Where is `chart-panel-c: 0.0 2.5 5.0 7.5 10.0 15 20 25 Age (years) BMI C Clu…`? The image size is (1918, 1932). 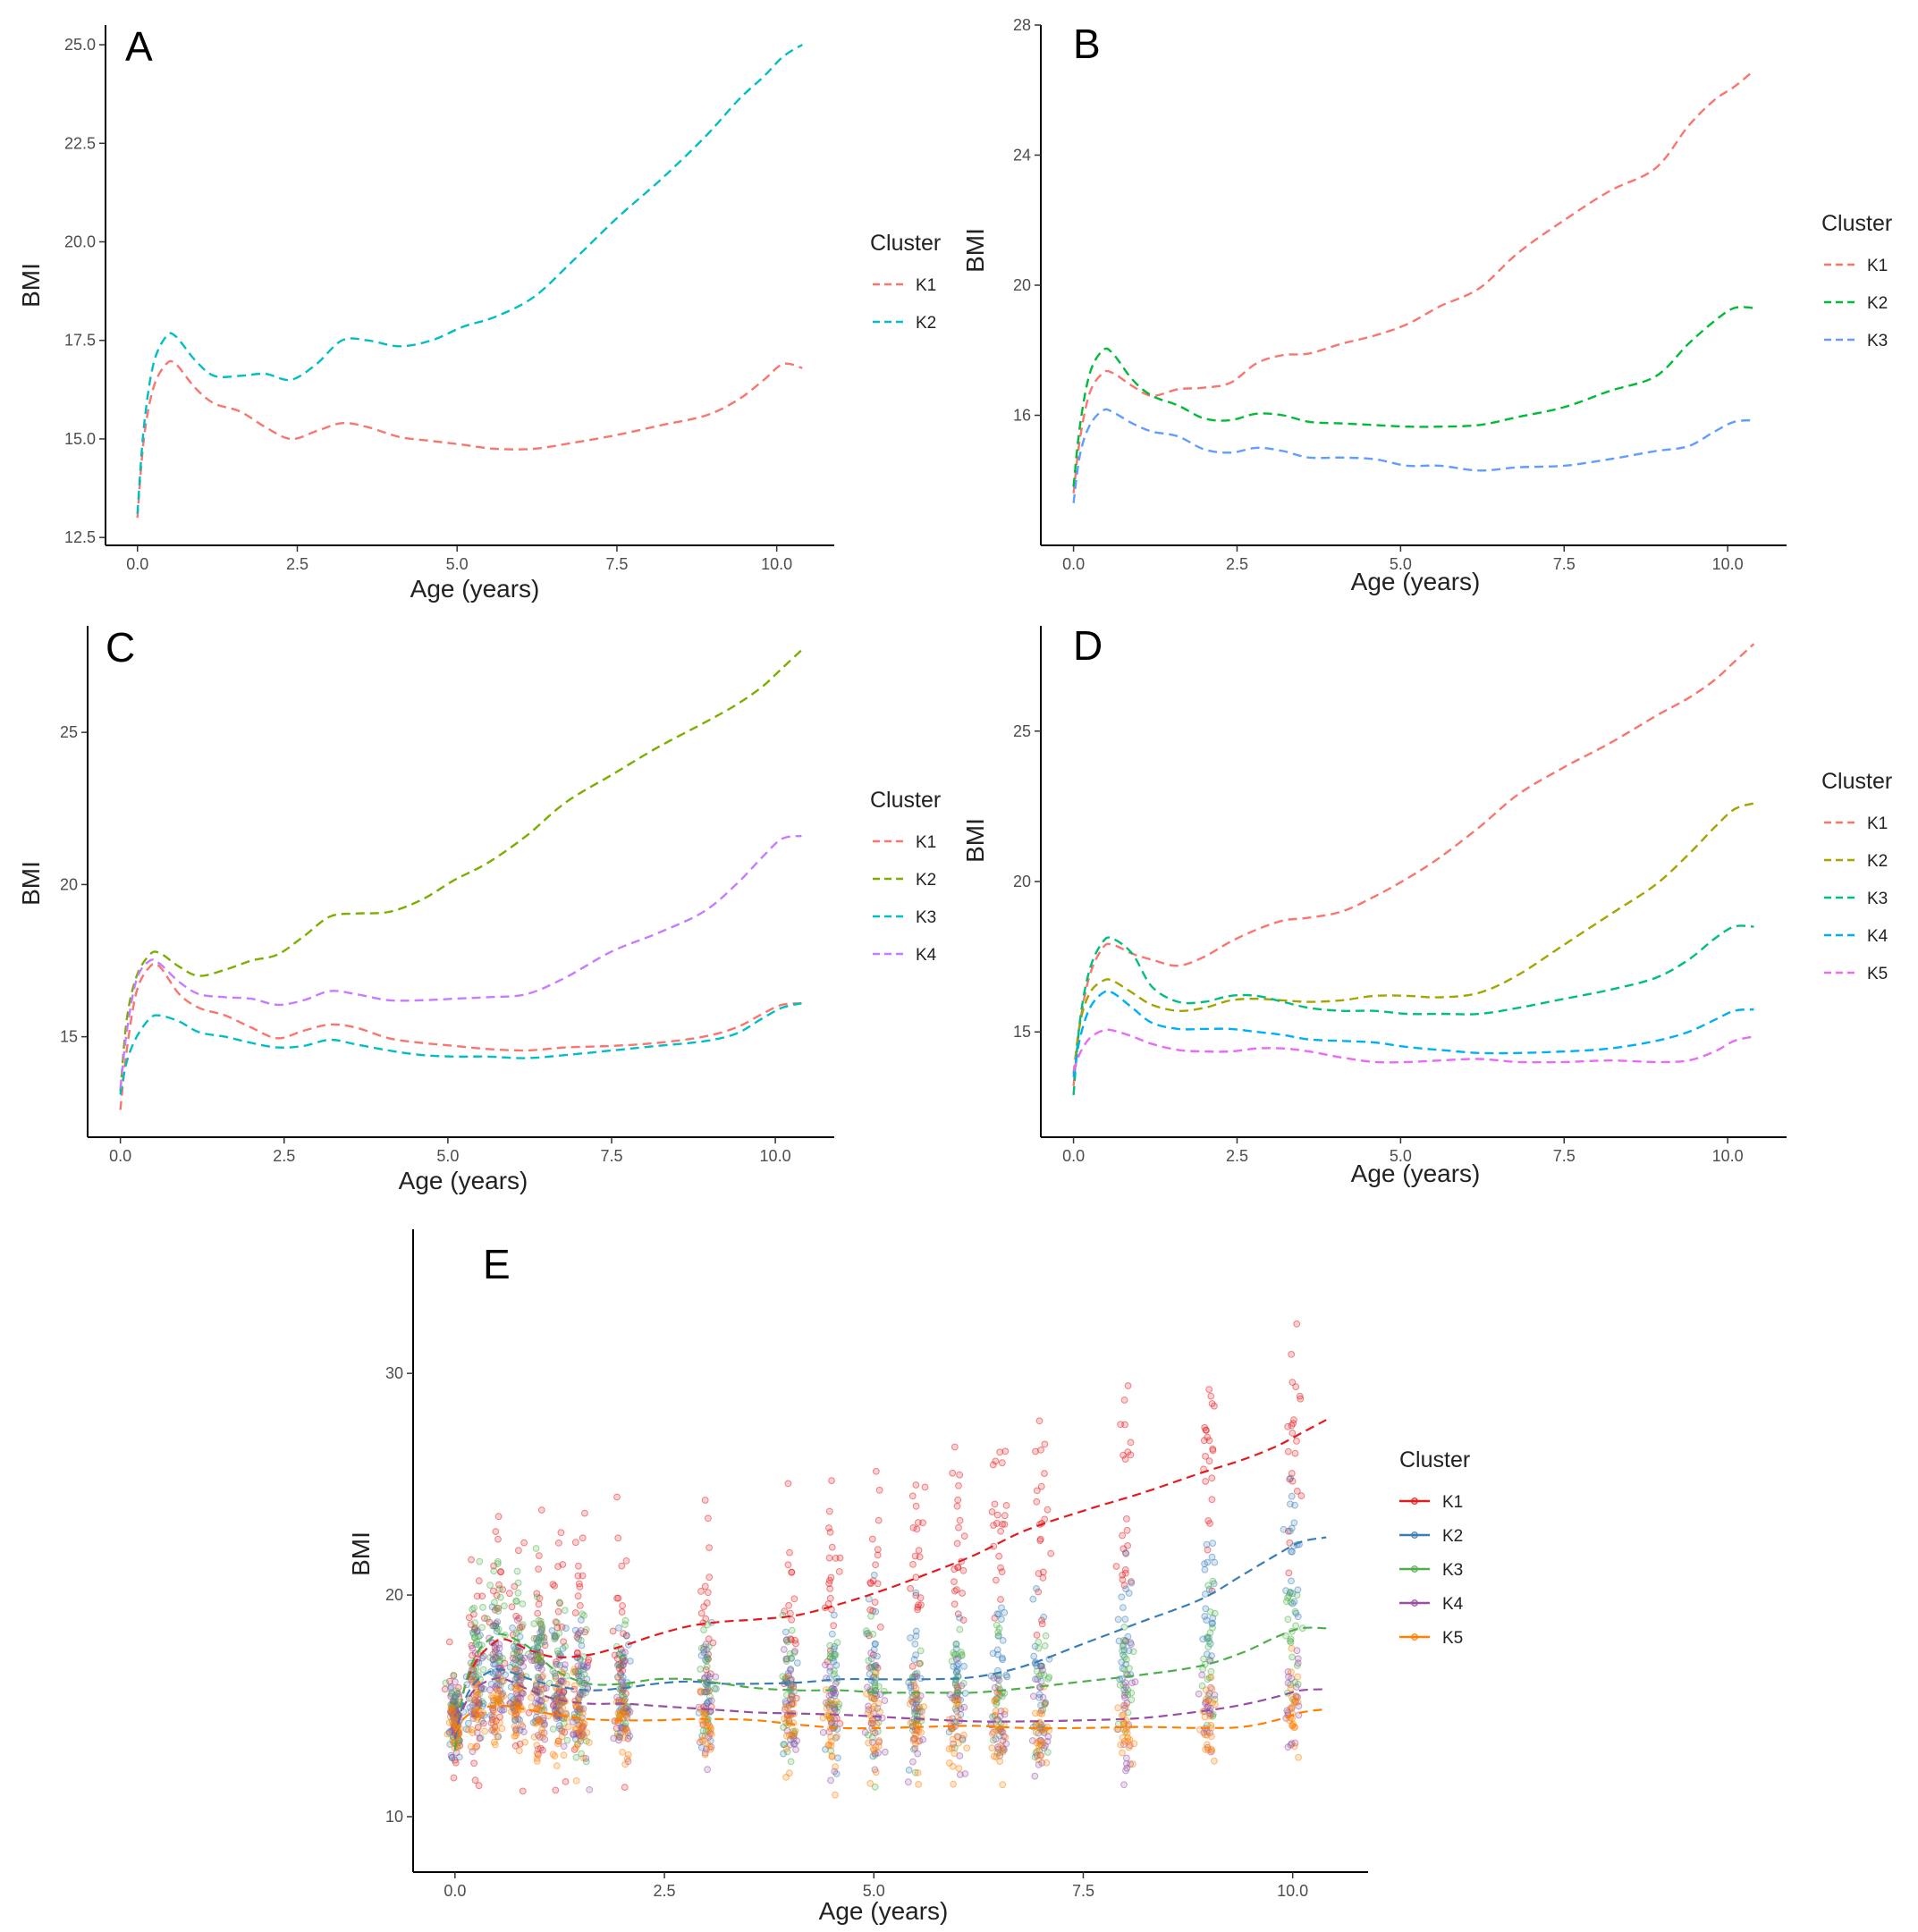
chart-panel-c: 0.0 2.5 5.0 7.5 10.0 15 20 25 Age (years) BMI C Clu… is located at coordinates (479, 909).